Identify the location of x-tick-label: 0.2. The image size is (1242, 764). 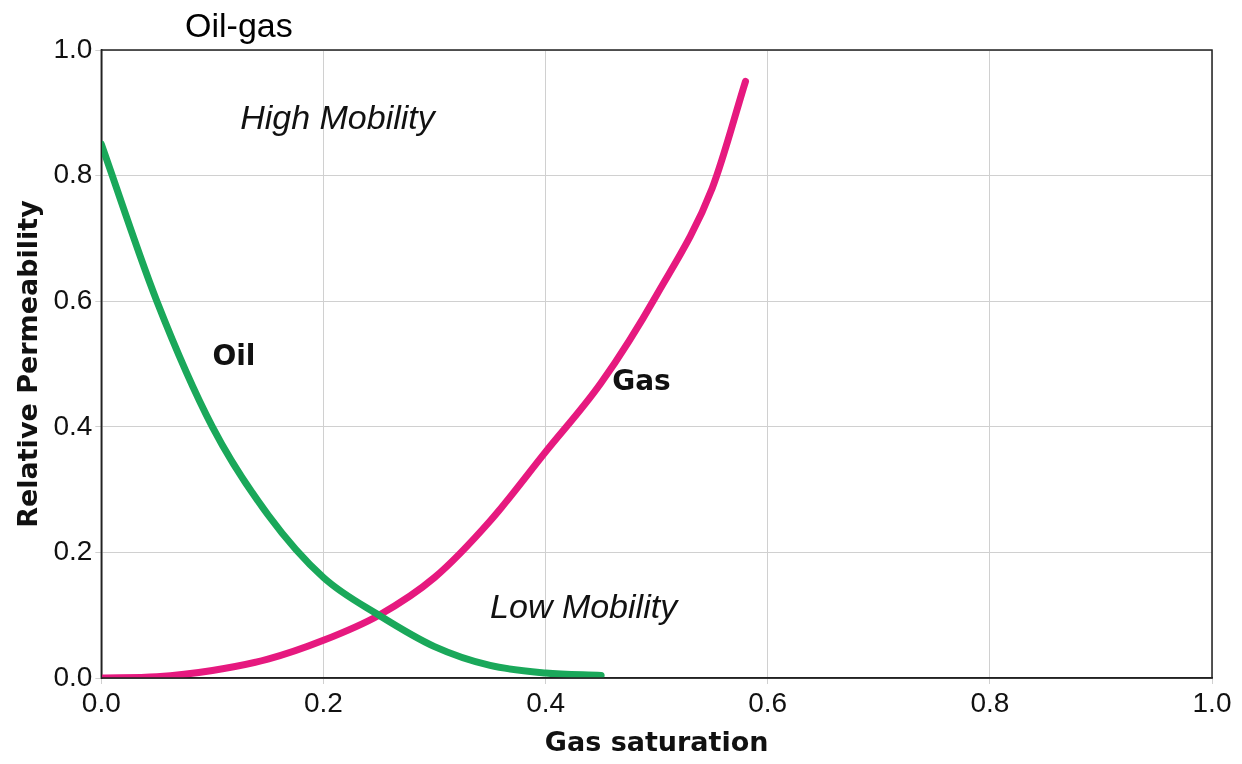
(323, 702).